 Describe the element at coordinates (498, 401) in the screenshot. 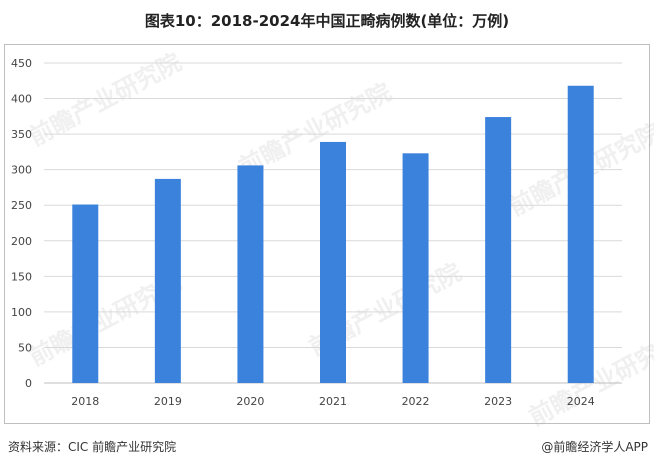

I see `x-tick-label: 2023` at that location.